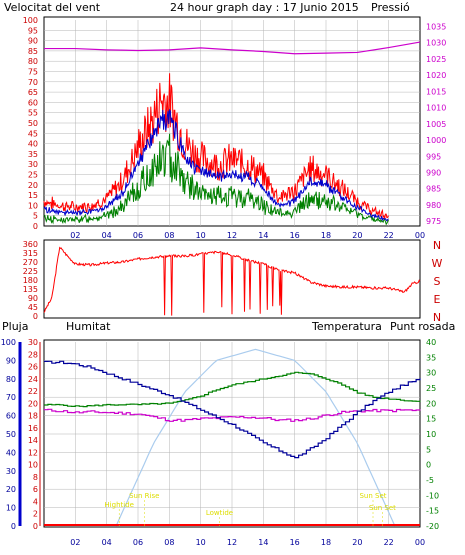  Describe the element at coordinates (33, 41) in the screenshot. I see `wind-tick-90: 90` at that location.